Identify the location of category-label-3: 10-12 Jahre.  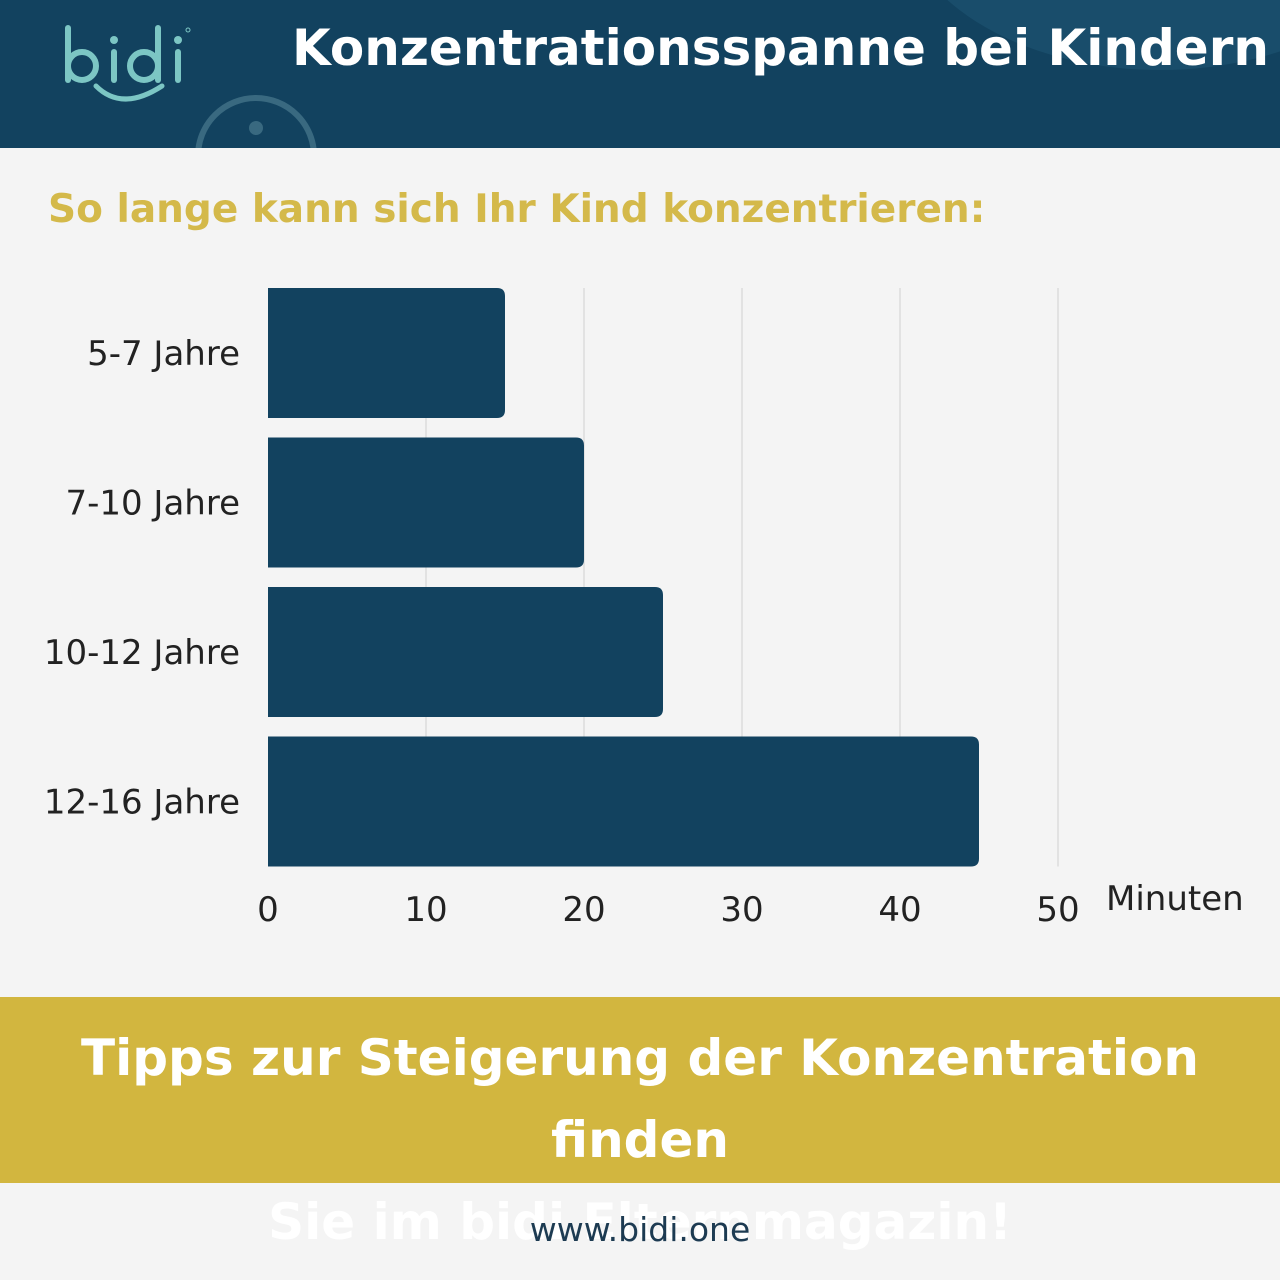
(142, 653).